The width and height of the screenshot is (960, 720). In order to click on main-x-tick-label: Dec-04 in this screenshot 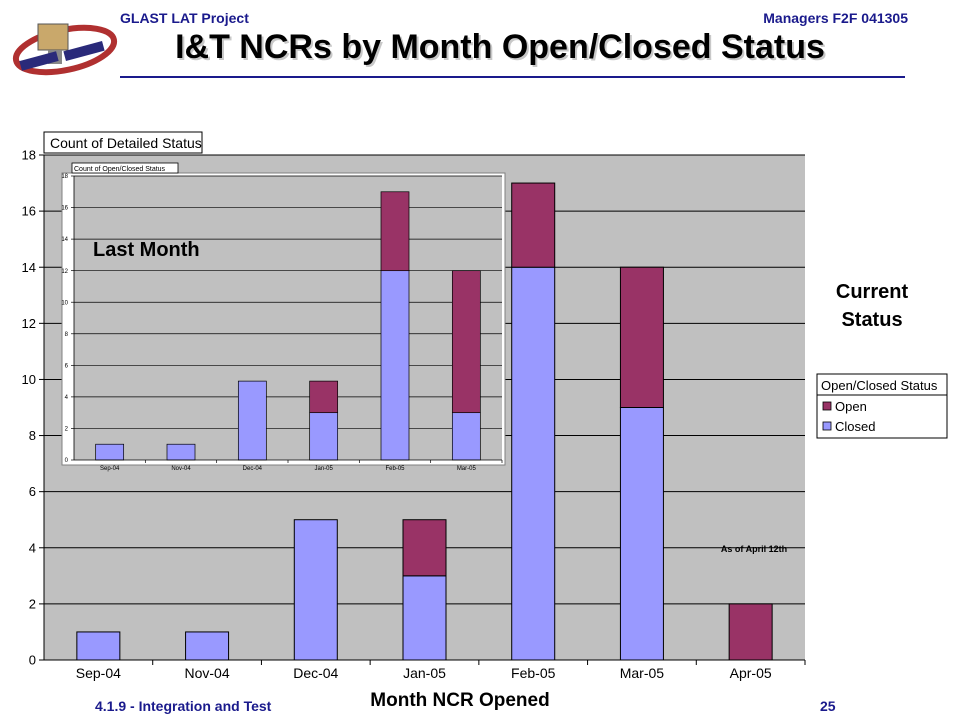, I will do `click(315, 673)`.